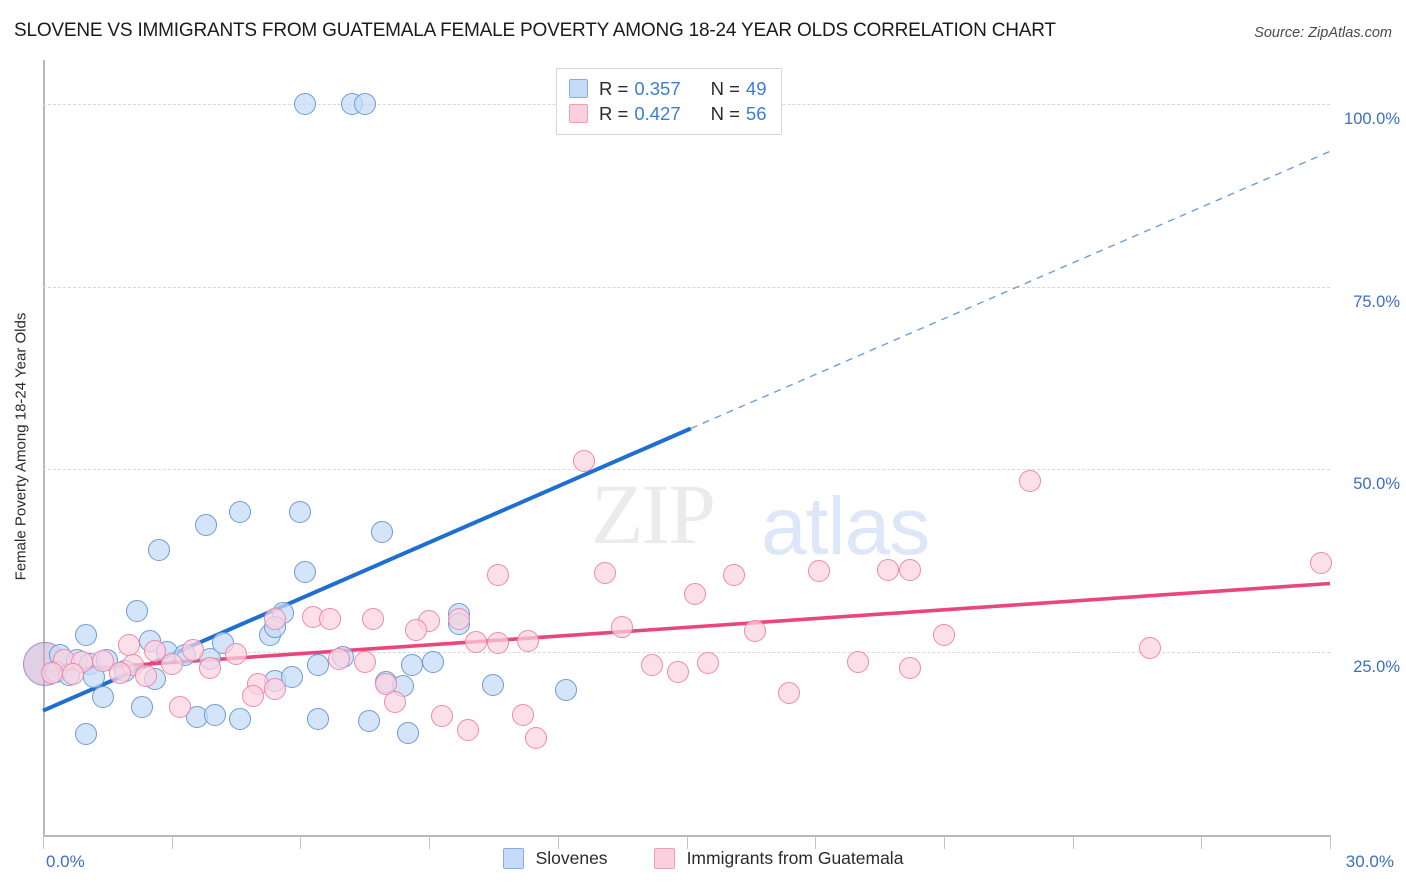 The width and height of the screenshot is (1406, 892). What do you see at coordinates (614, 88) in the screenshot?
I see `stats-r-label-slovenes: R =` at bounding box center [614, 88].